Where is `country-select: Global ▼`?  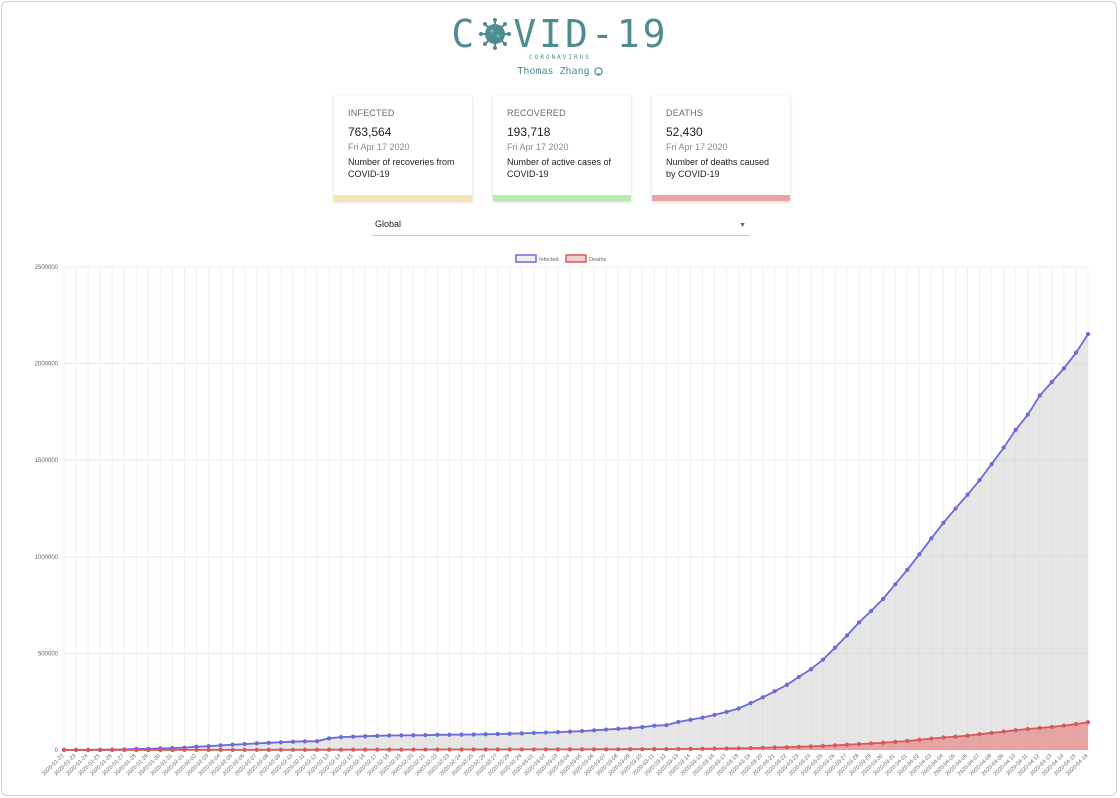 country-select: Global ▼ is located at coordinates (560, 227).